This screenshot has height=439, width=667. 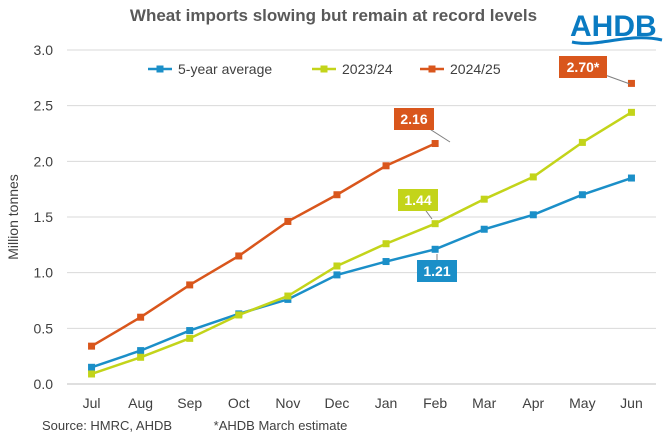 What do you see at coordinates (44, 384) in the screenshot?
I see `y-tick-label: 0.0` at bounding box center [44, 384].